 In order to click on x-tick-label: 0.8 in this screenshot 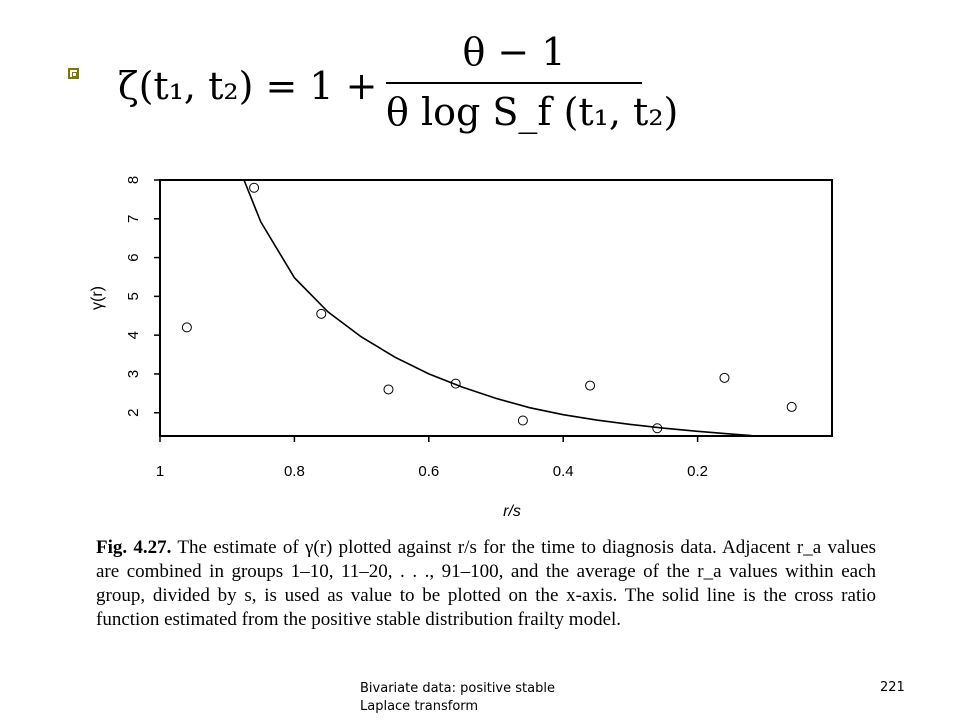, I will do `click(294, 471)`.